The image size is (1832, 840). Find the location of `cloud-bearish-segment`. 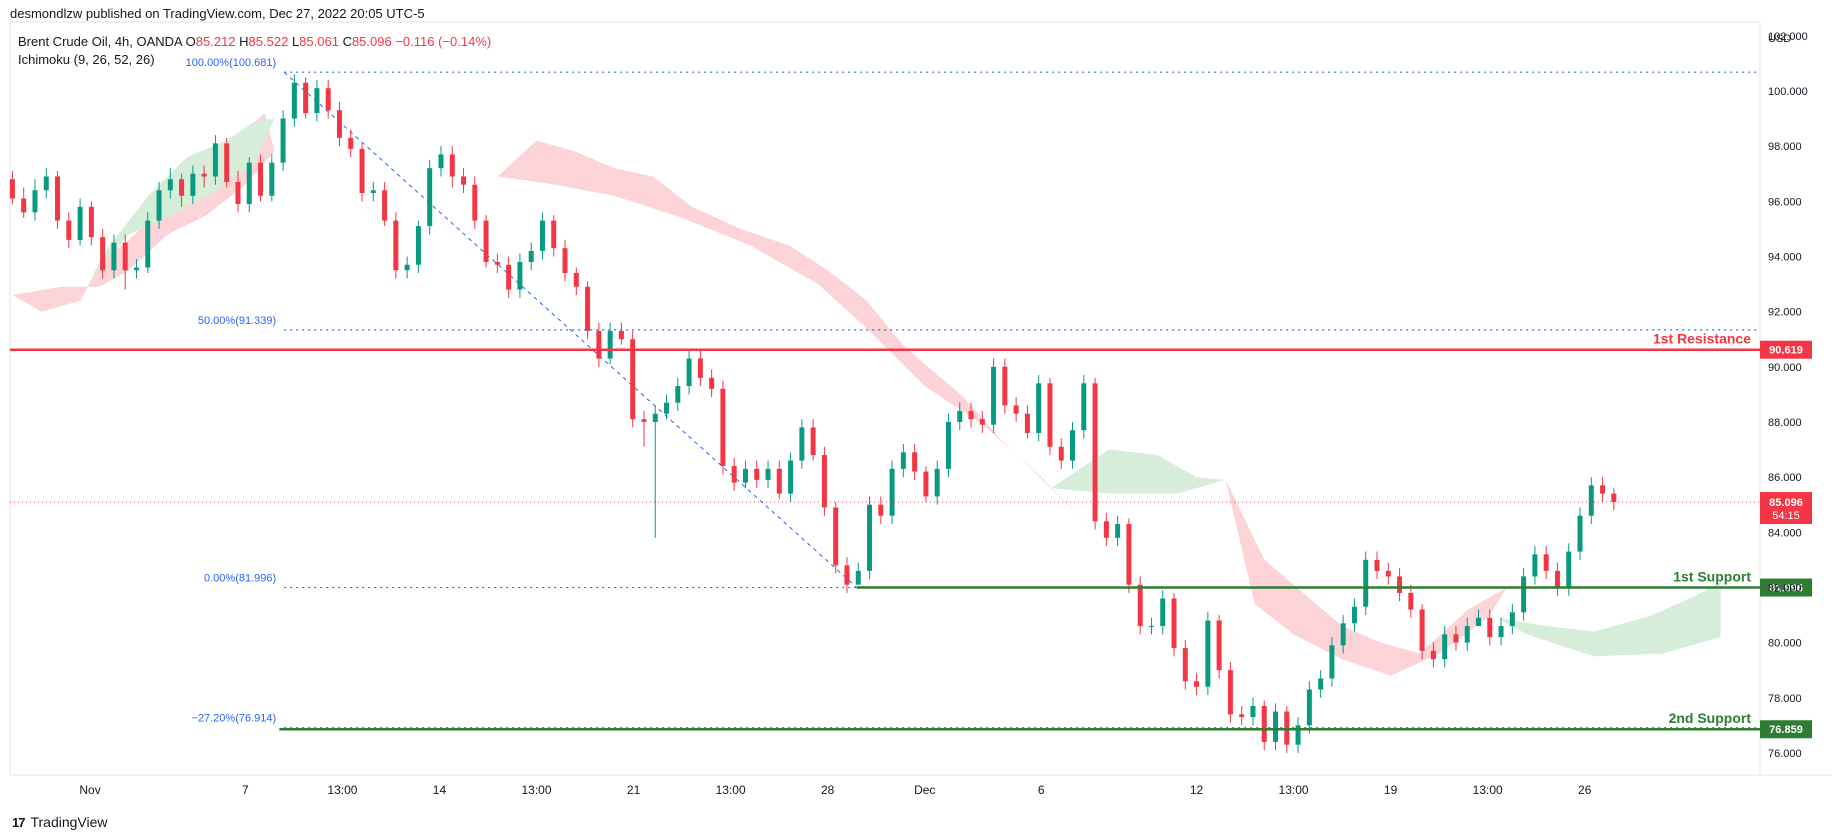

cloud-bearish-segment is located at coordinates (1366, 577).